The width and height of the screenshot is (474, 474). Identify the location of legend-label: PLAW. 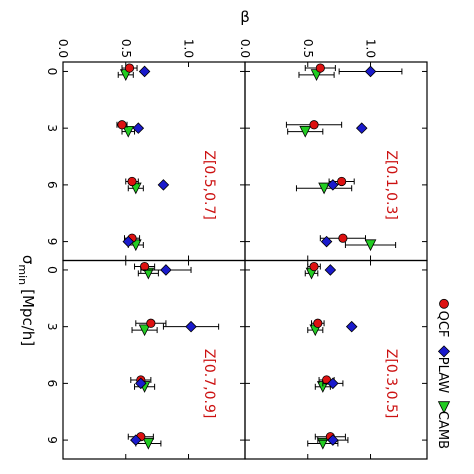
(442, 375).